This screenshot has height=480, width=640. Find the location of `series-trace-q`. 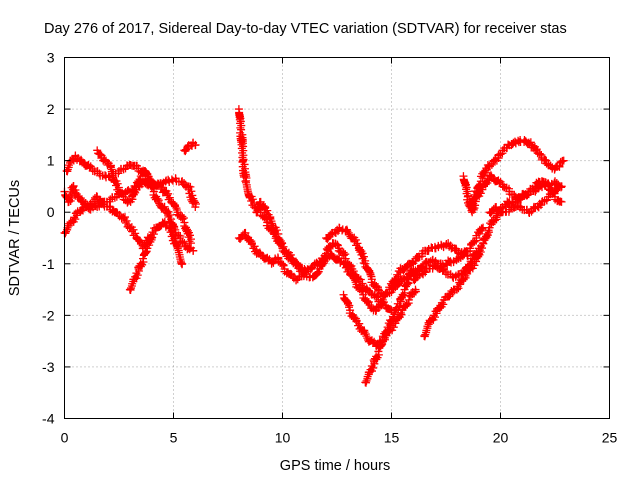

series-trace-q is located at coordinates (446, 264).